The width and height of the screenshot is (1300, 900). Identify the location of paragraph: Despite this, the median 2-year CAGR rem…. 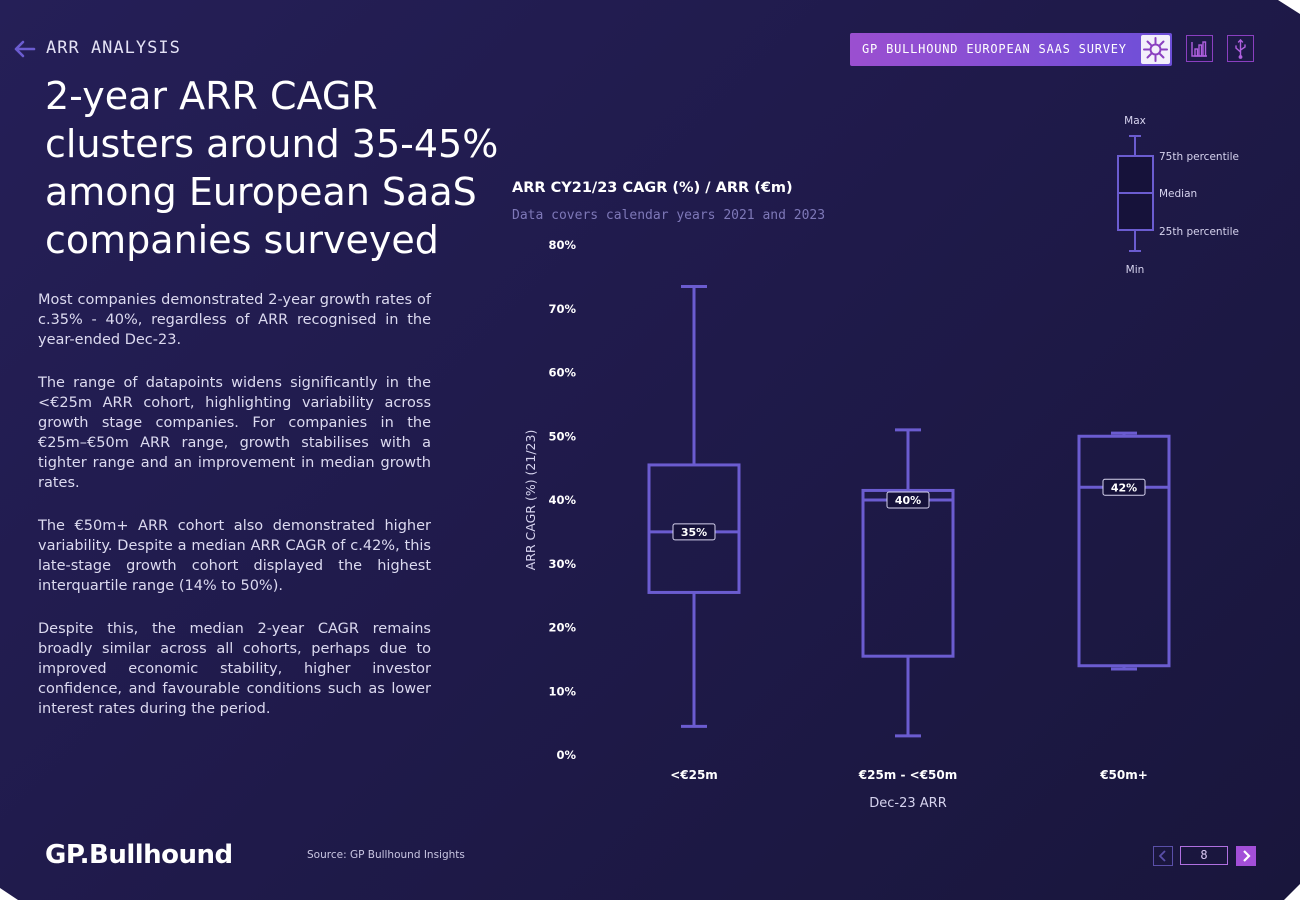
(234, 669).